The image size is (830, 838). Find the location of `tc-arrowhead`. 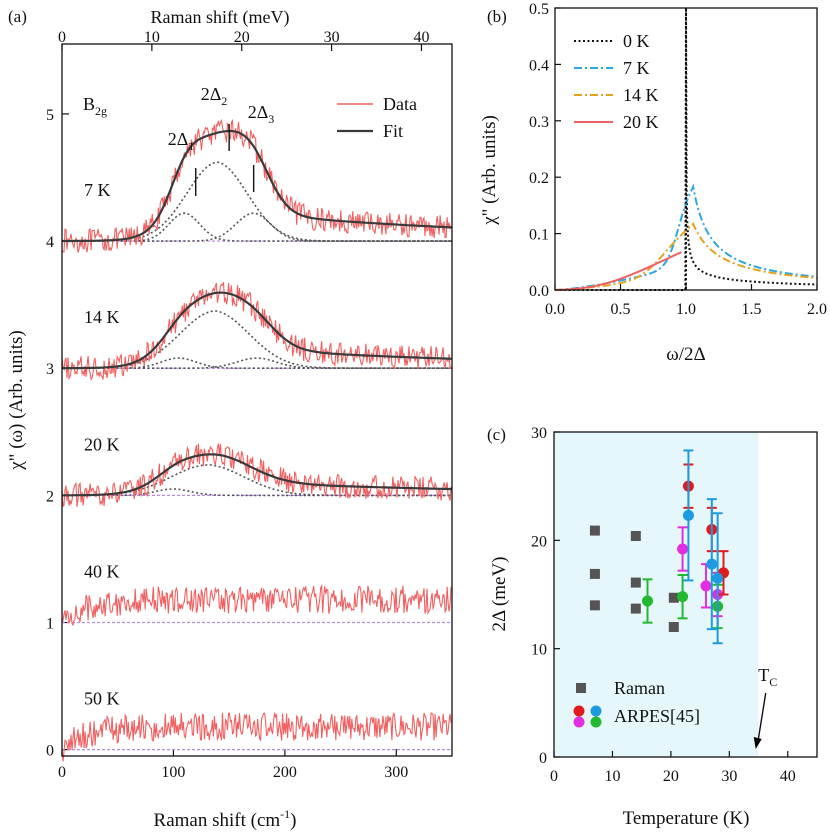

tc-arrowhead is located at coordinates (757, 743).